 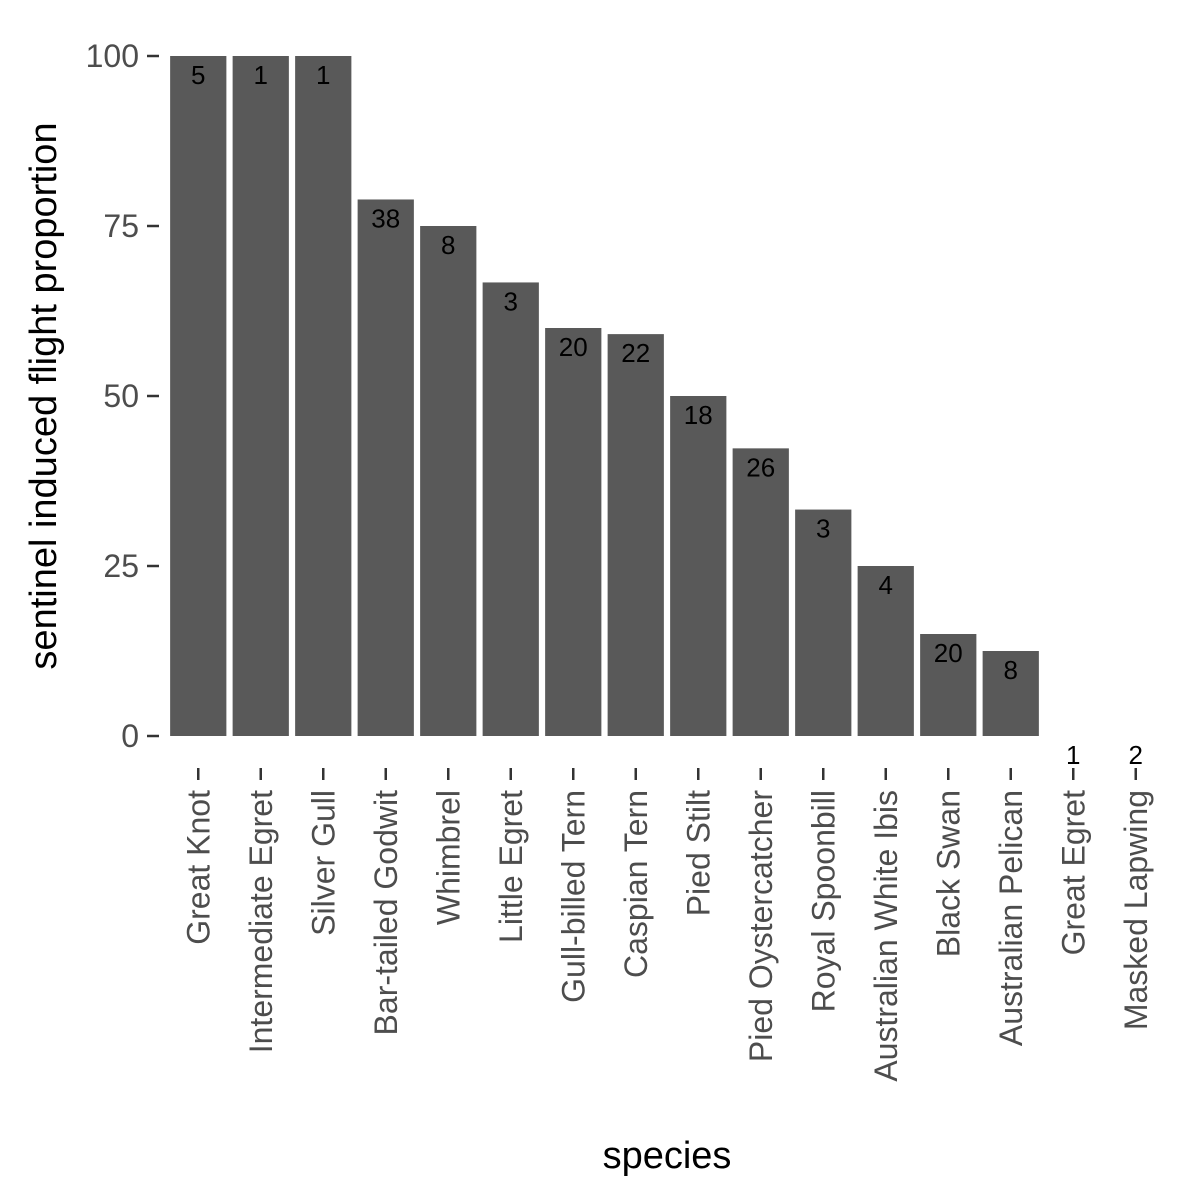 I want to click on x-tick-label: Pied Oystercatcher, so click(x=761, y=926).